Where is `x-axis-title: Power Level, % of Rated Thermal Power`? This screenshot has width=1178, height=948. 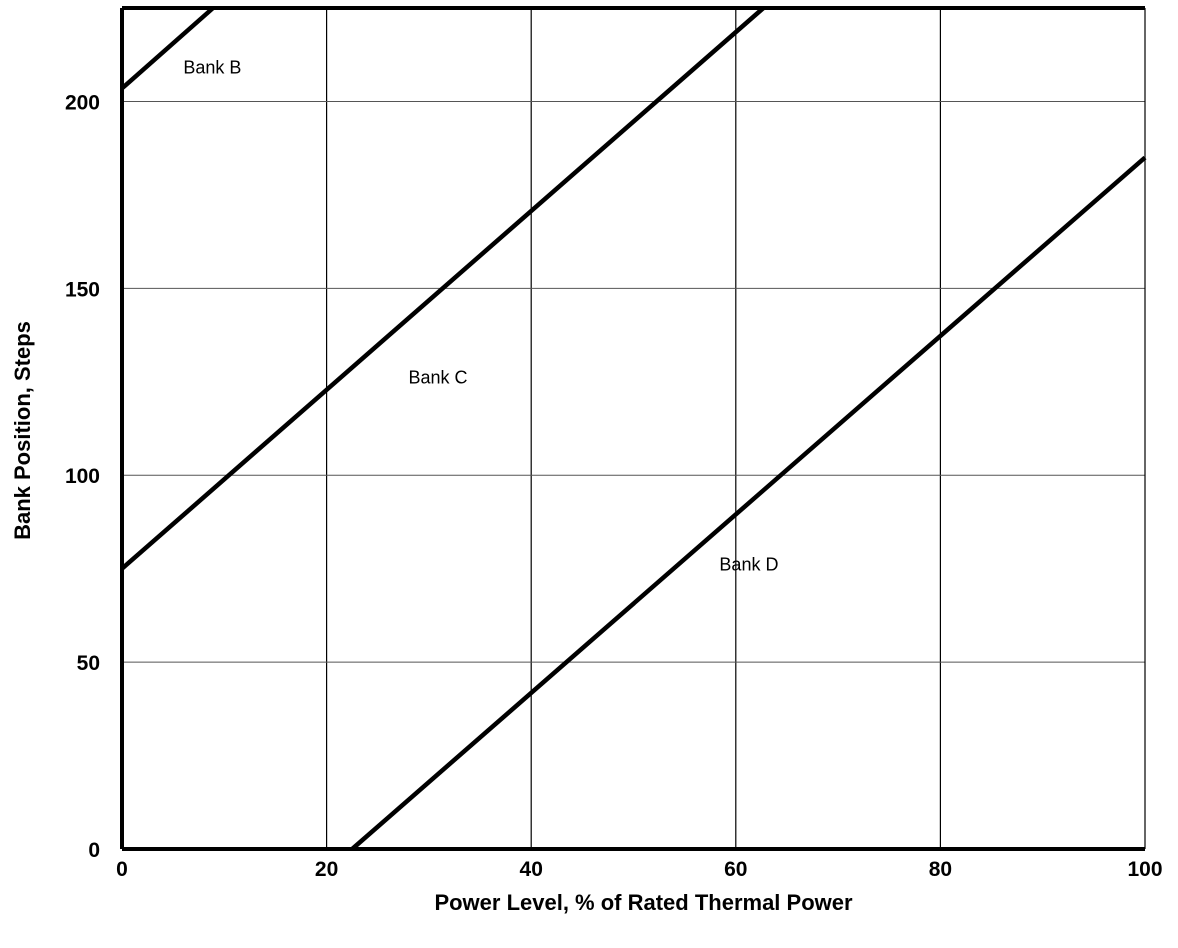
x-axis-title: Power Level, % of Rated Thermal Power is located at coordinates (643, 902).